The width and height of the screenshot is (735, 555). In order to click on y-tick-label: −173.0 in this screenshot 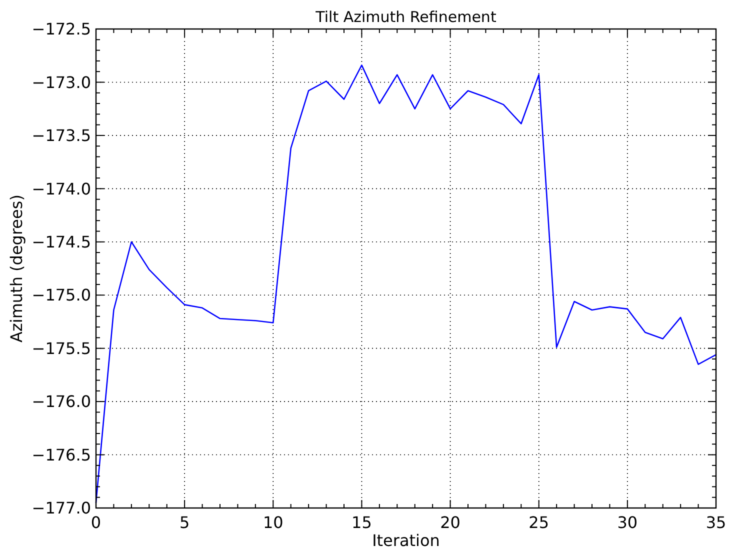, I will do `click(61, 82)`.